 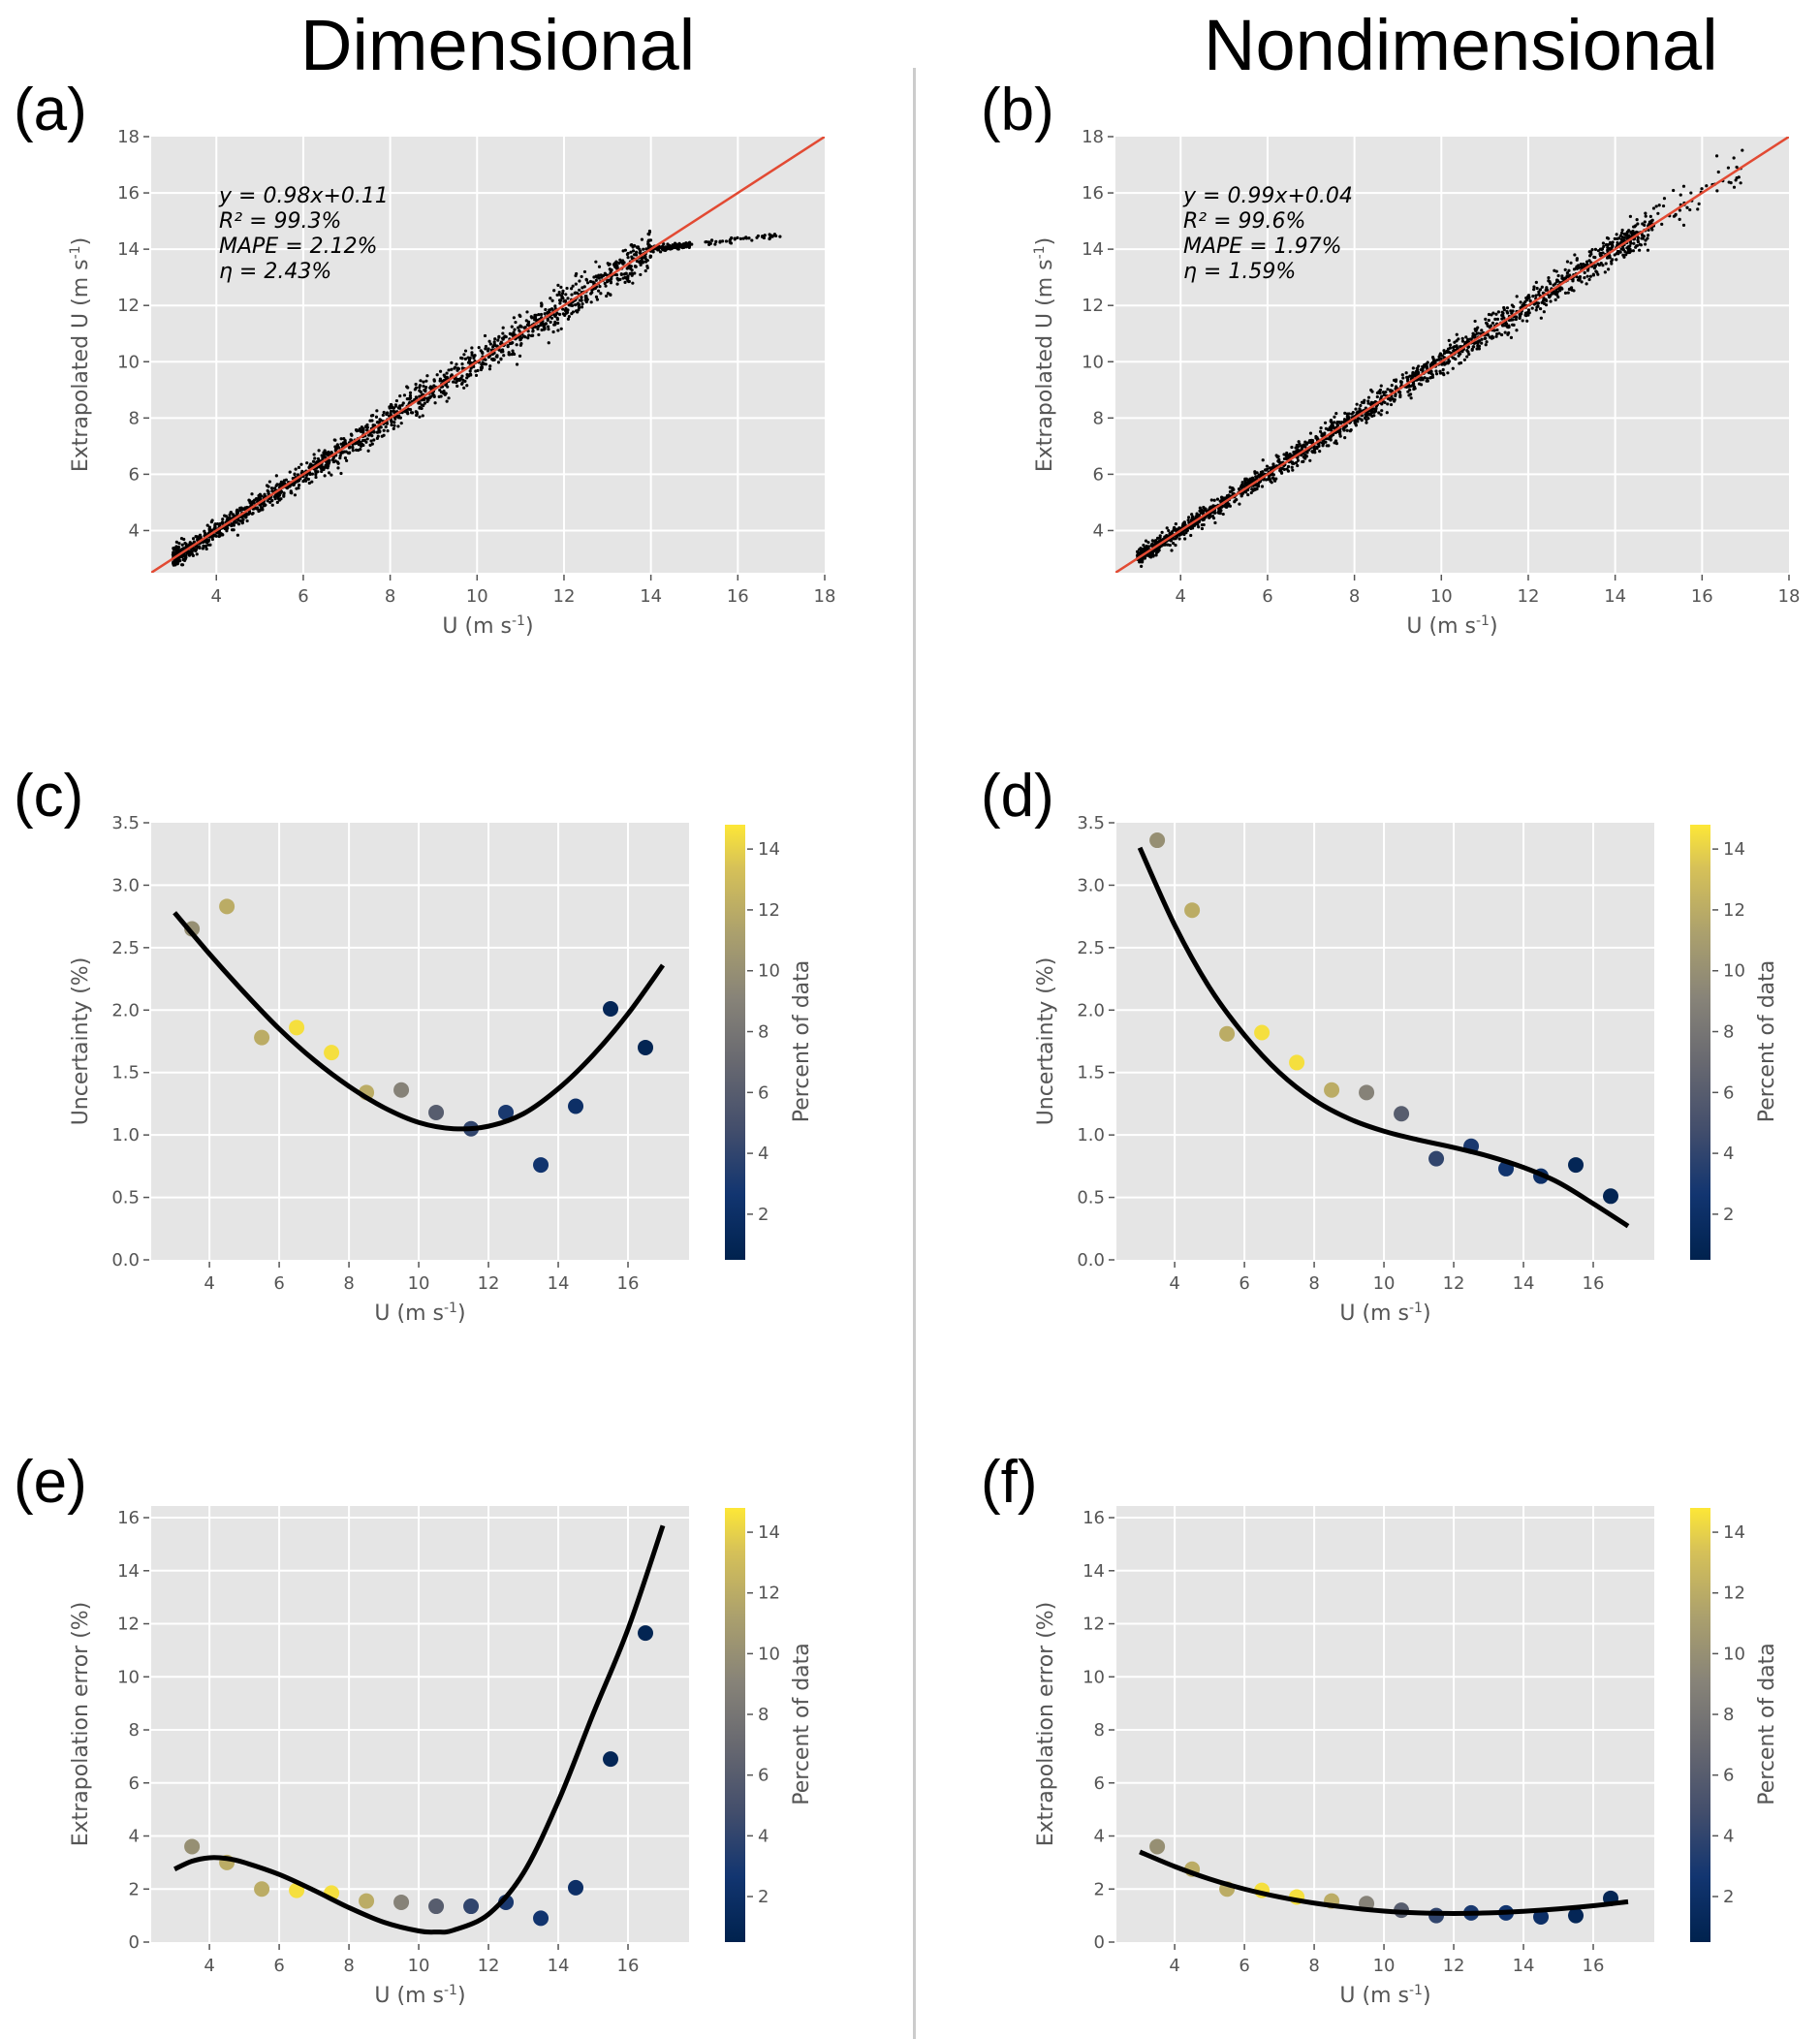 I want to click on x-tick-label: 10, so click(x=1442, y=596).